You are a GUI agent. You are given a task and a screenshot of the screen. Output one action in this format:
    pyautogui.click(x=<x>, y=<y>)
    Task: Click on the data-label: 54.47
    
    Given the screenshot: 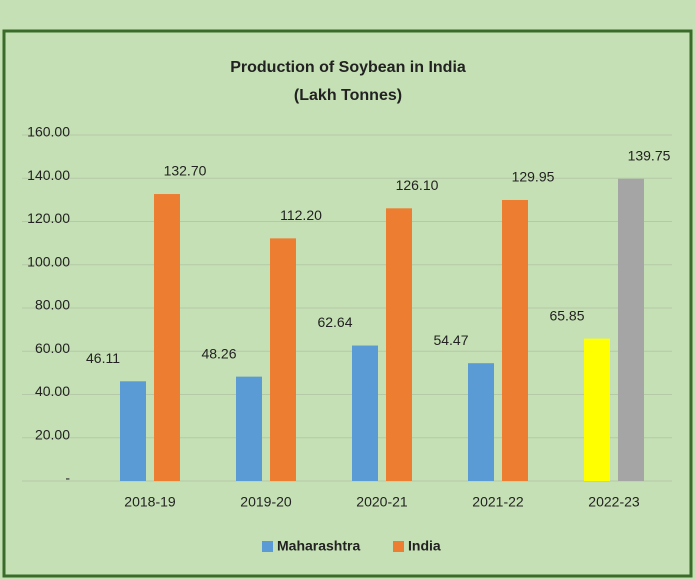 What is the action you would take?
    pyautogui.click(x=450, y=340)
    